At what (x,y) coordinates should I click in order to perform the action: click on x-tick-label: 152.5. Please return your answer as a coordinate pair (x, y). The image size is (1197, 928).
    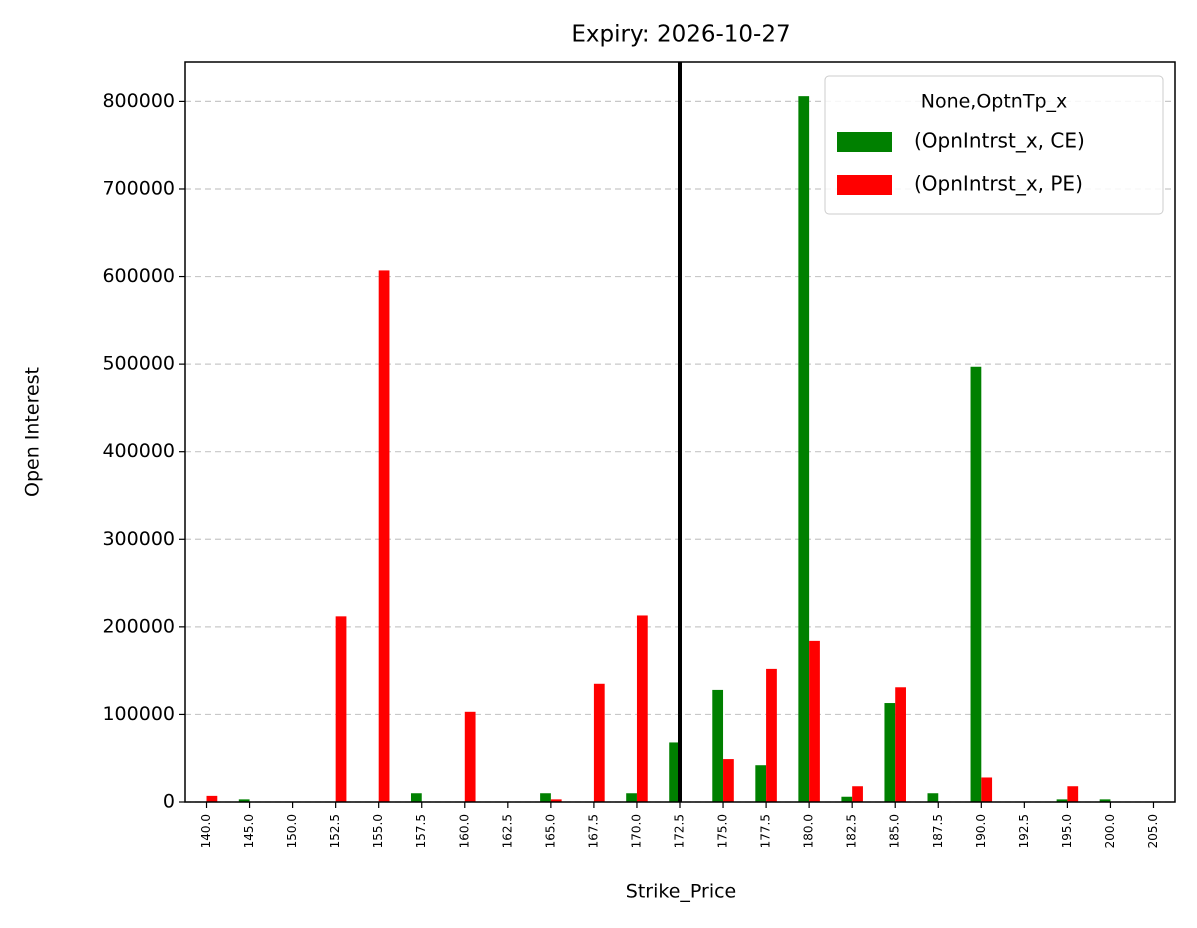
    Looking at the image, I should click on (335, 831).